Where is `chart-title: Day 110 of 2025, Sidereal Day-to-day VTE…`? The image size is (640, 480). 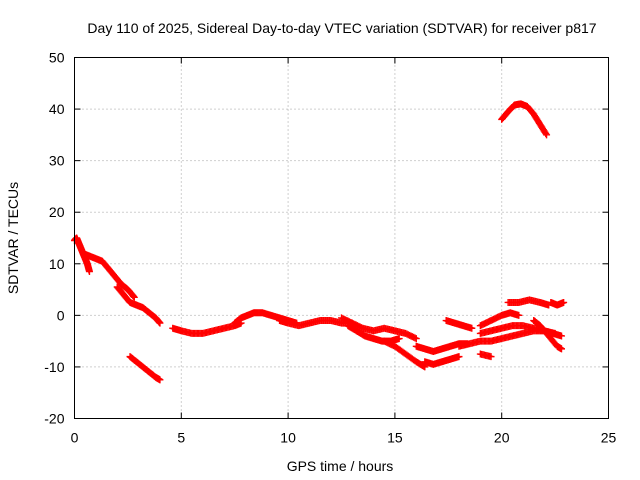
chart-title: Day 110 of 2025, Sidereal Day-to-day VTE… is located at coordinates (341, 28).